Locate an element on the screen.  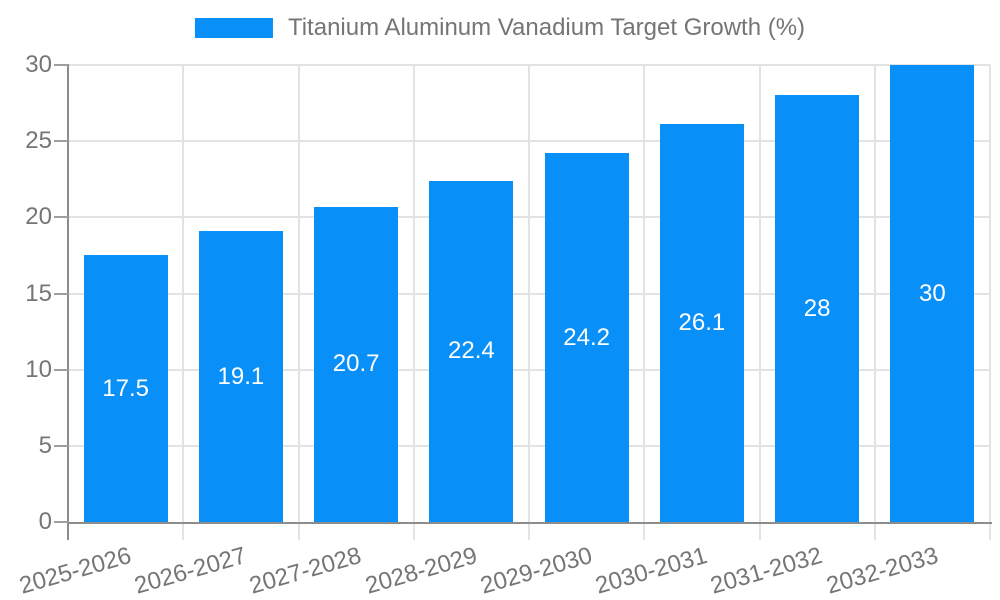
x-axis-line is located at coordinates (529, 523).